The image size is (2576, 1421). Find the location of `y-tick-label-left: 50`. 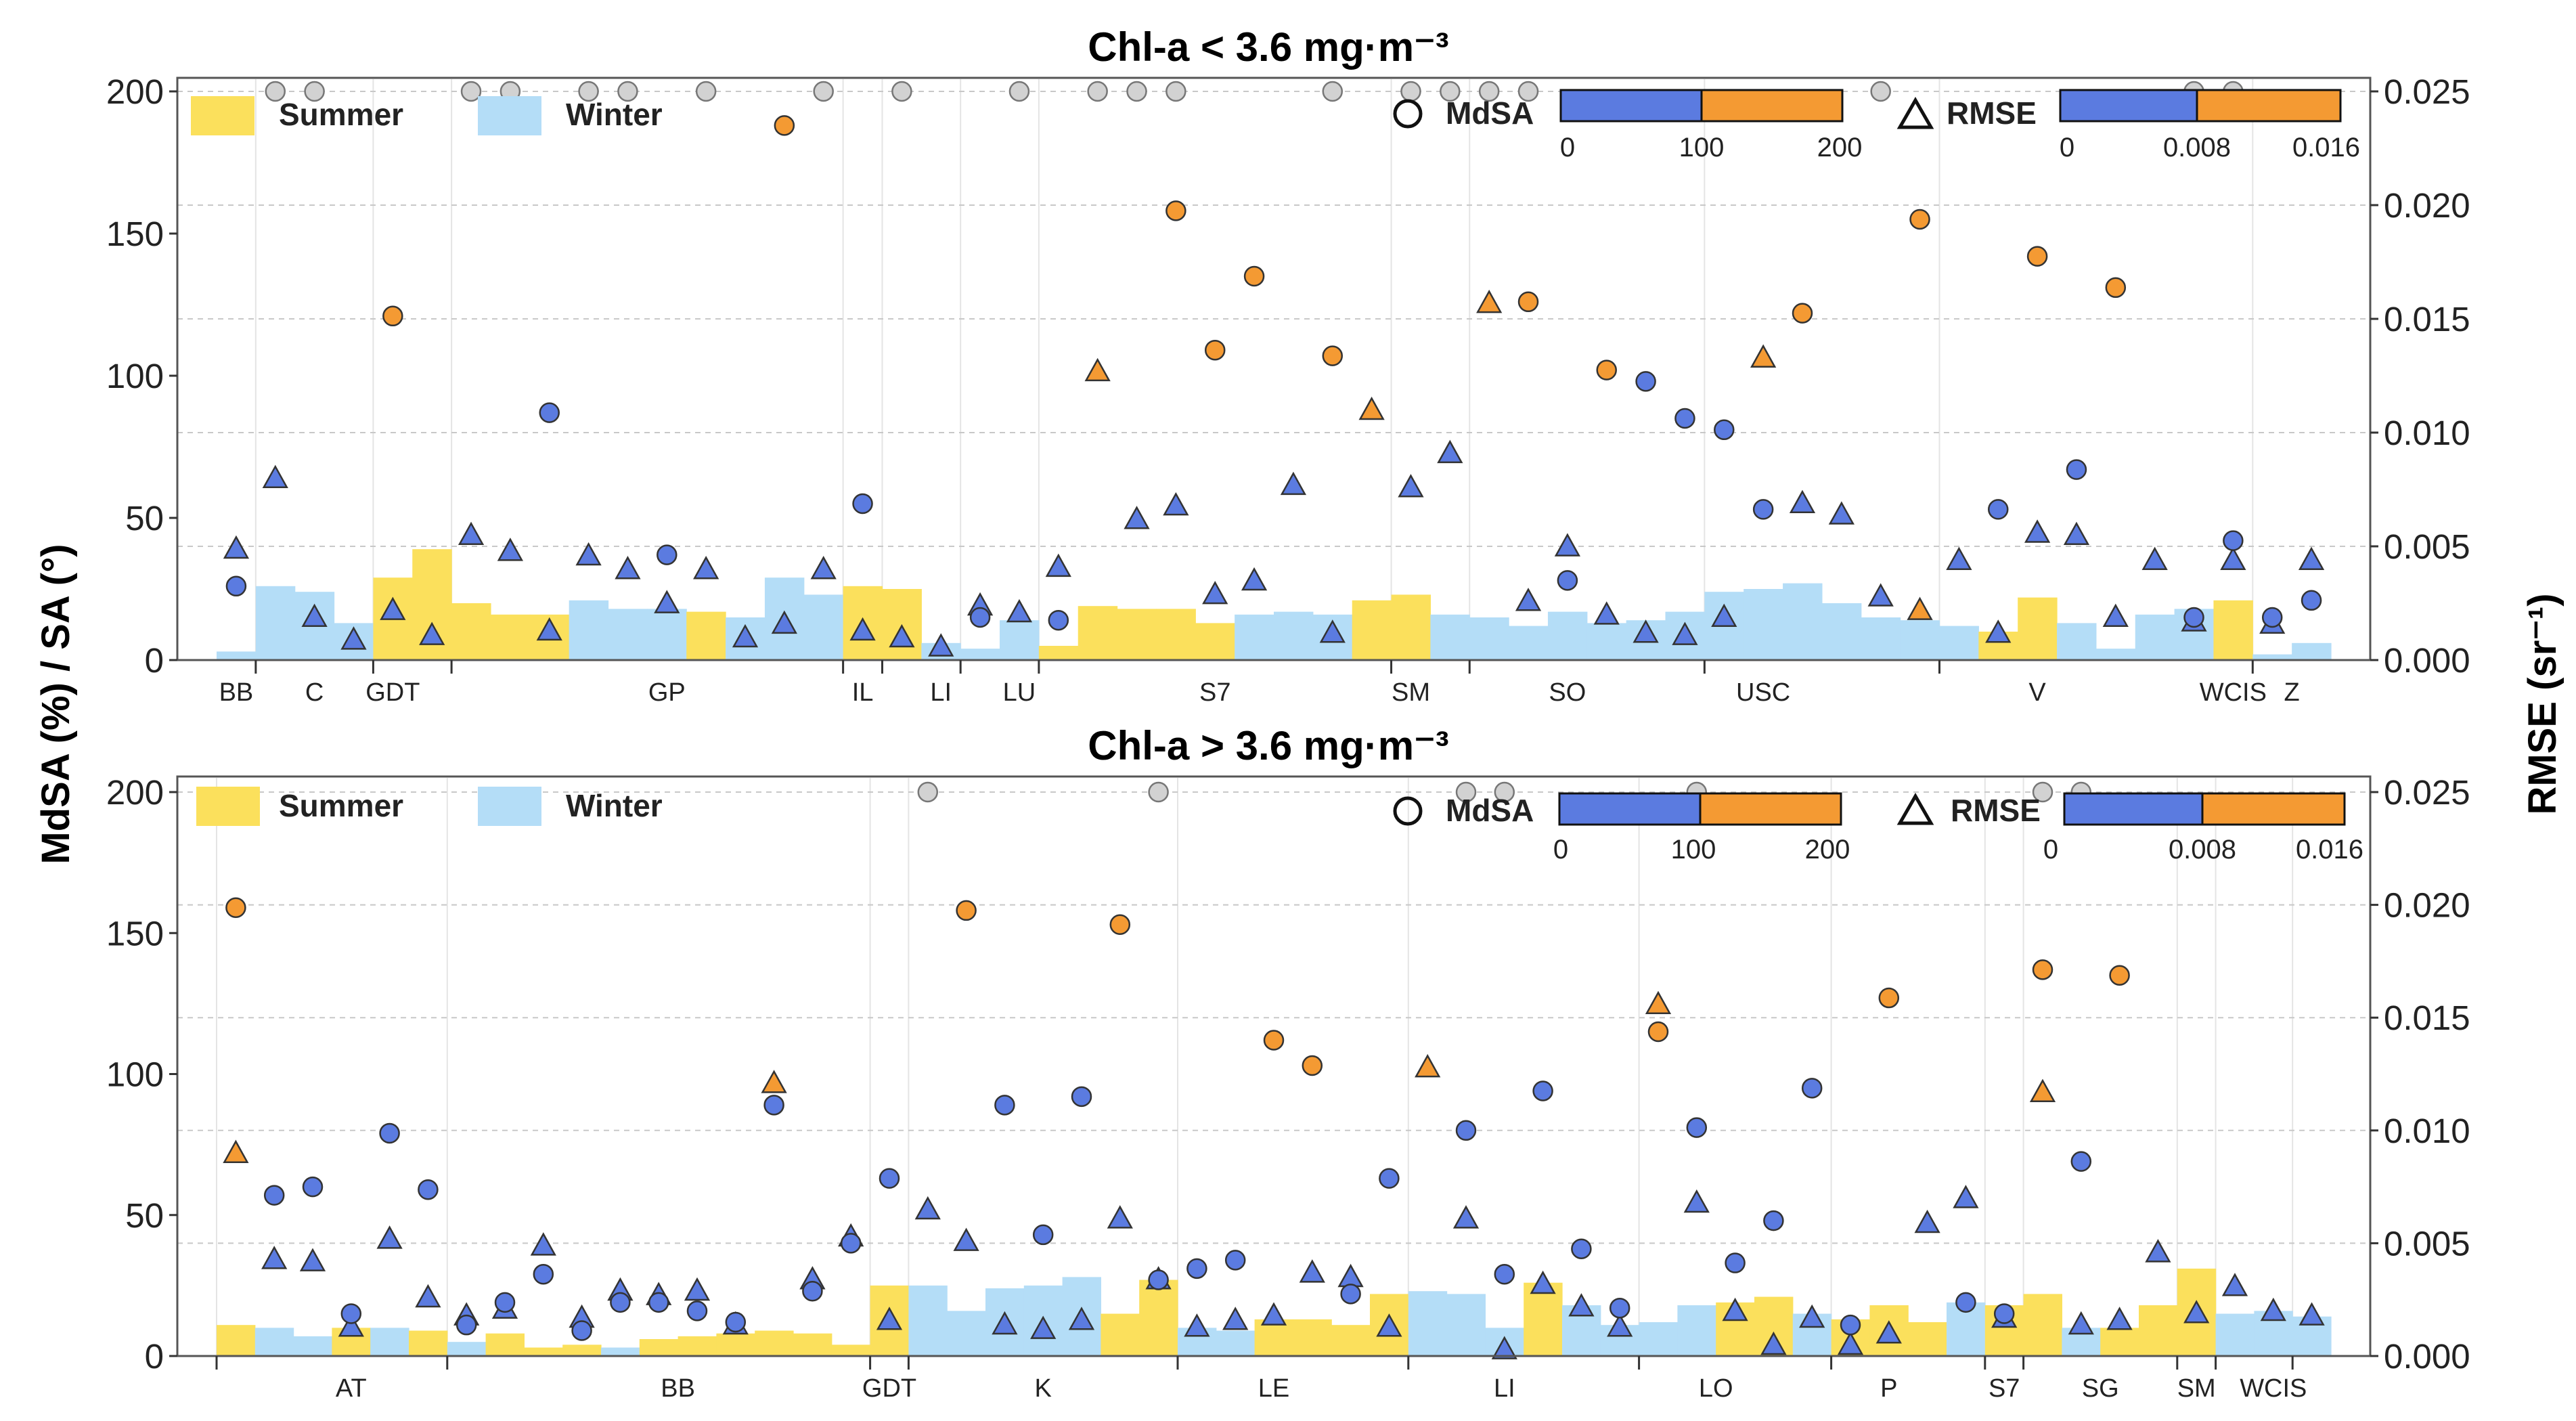

y-tick-label-left: 50 is located at coordinates (144, 518).